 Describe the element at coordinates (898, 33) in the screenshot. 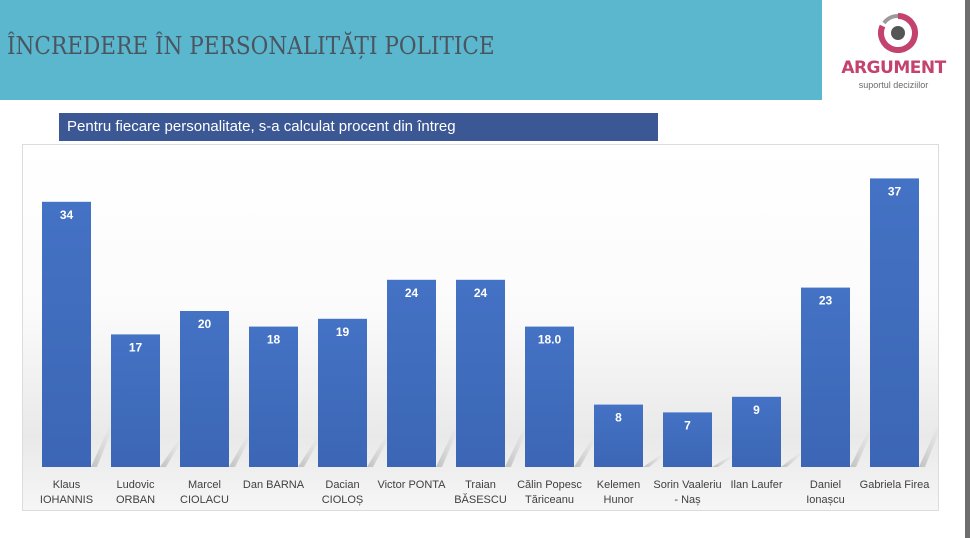

I see `target-ring-icon` at that location.